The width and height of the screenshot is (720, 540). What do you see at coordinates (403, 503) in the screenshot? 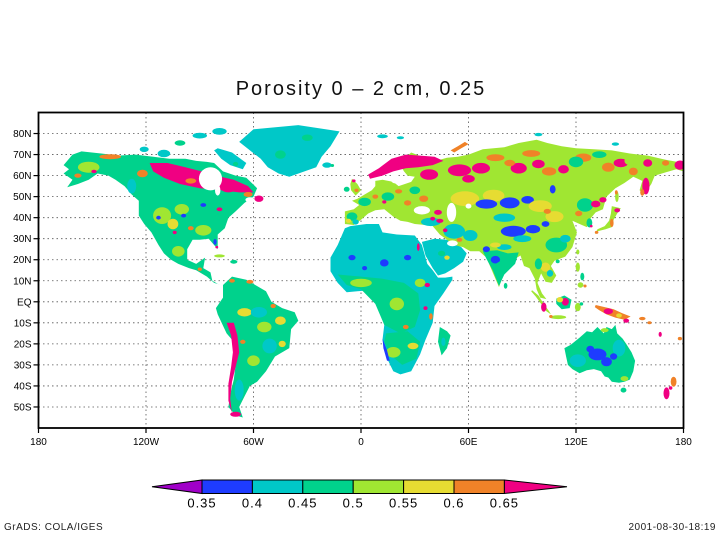
I see `colorbar-label: 0.55` at bounding box center [403, 503].